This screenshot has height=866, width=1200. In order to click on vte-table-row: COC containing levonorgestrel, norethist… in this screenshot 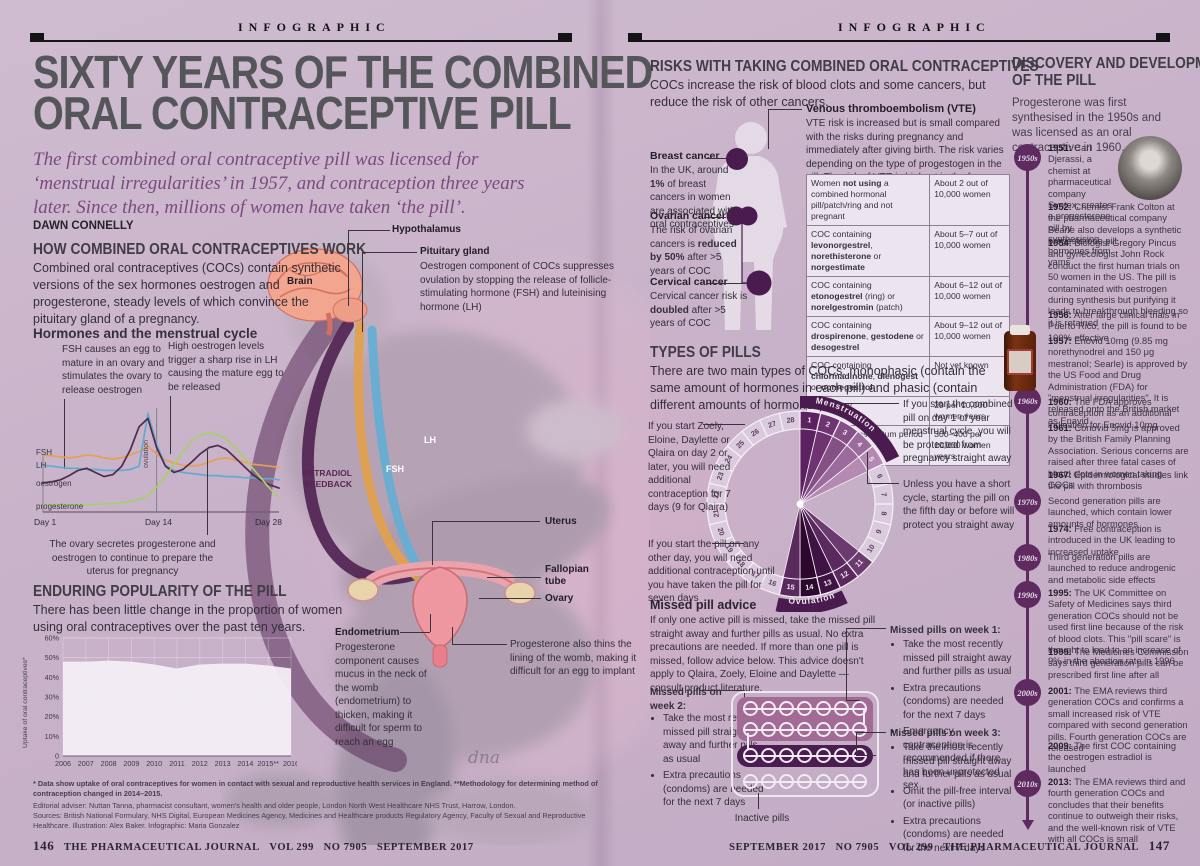, I will do `click(907, 251)`.